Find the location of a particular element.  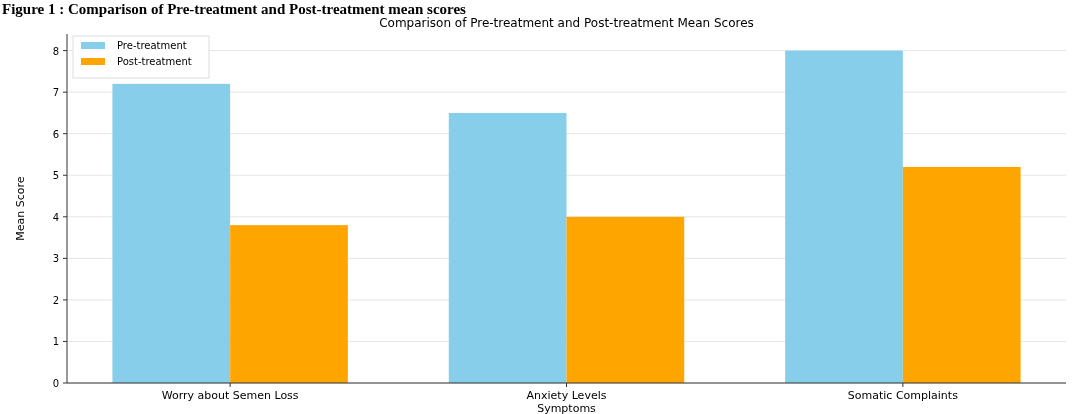

y-tick-label: 7 is located at coordinates (55, 93).